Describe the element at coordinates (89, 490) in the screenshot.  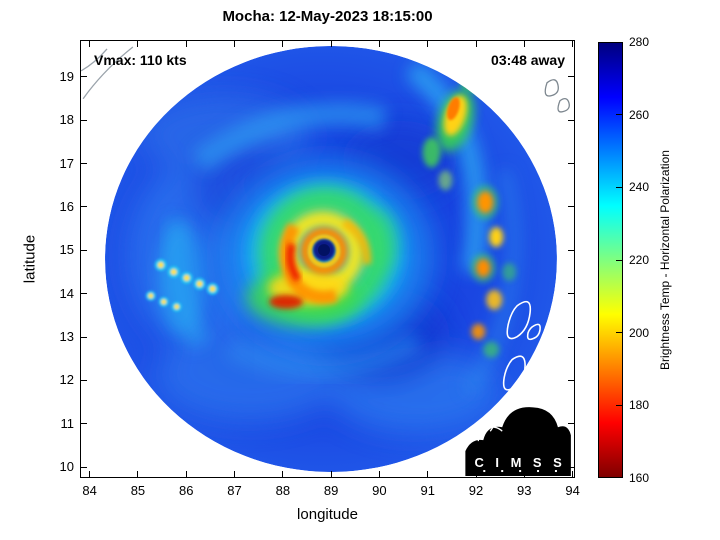
I see `x-tick-label: 84` at that location.